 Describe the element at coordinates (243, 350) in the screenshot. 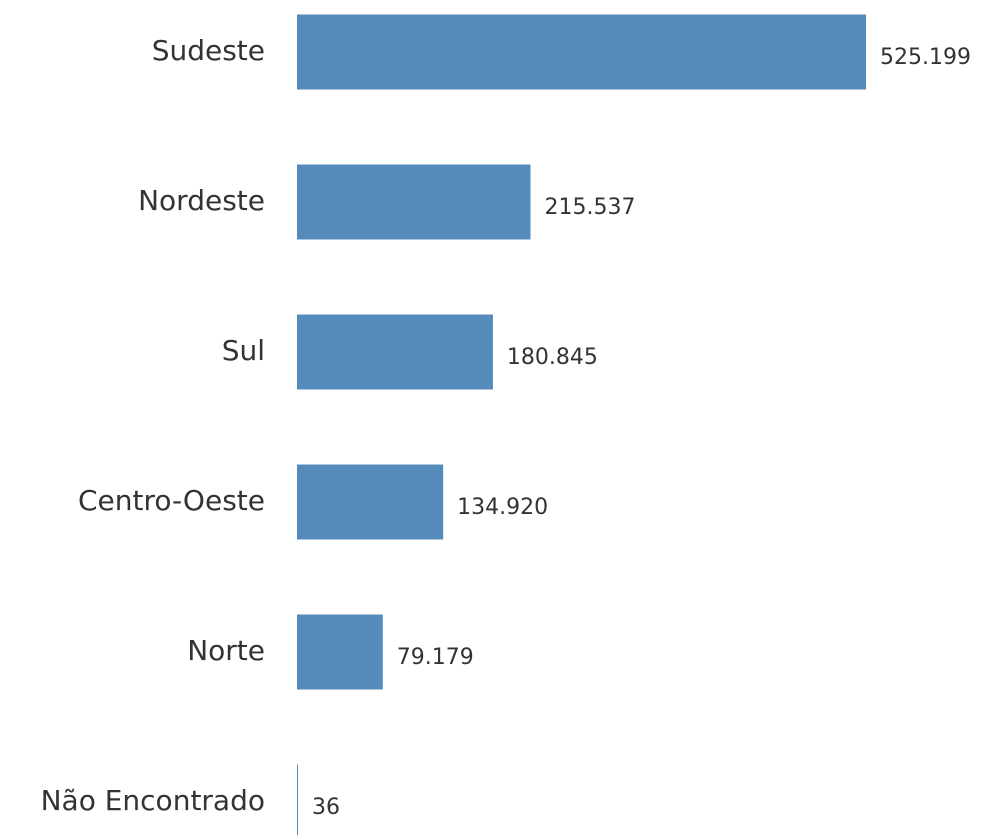

I see `category-label: Sul` at that location.